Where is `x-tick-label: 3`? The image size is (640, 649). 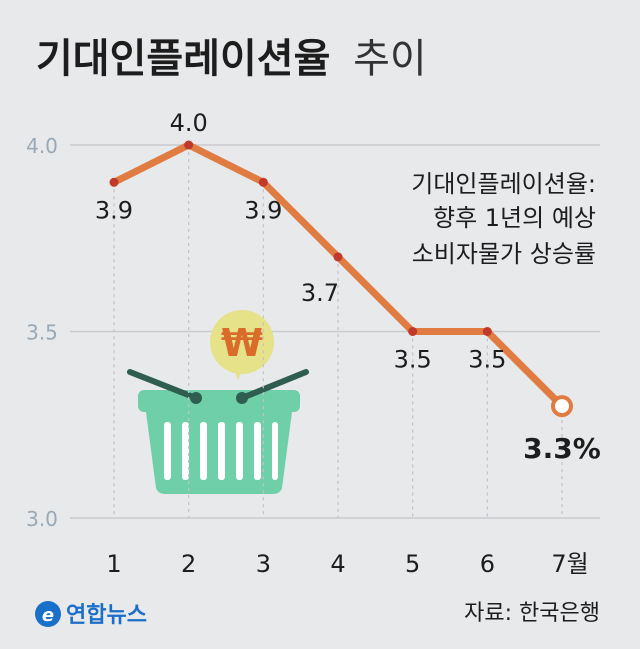
x-tick-label: 3 is located at coordinates (263, 564).